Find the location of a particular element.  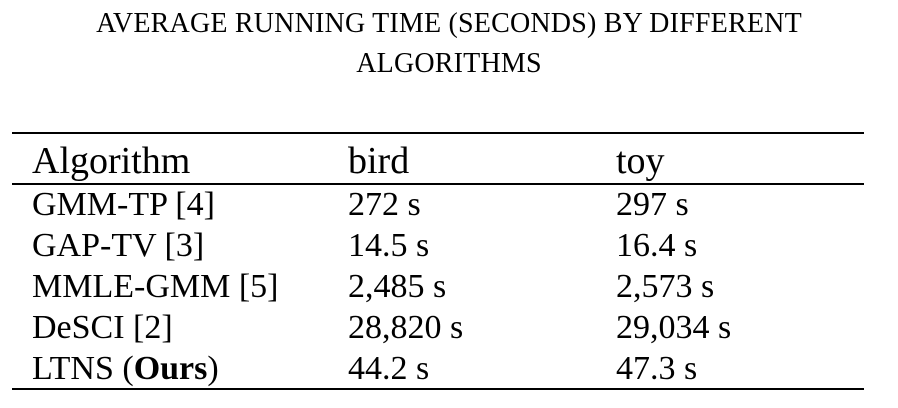

cell-bird: 28,820 s is located at coordinates (406, 327).